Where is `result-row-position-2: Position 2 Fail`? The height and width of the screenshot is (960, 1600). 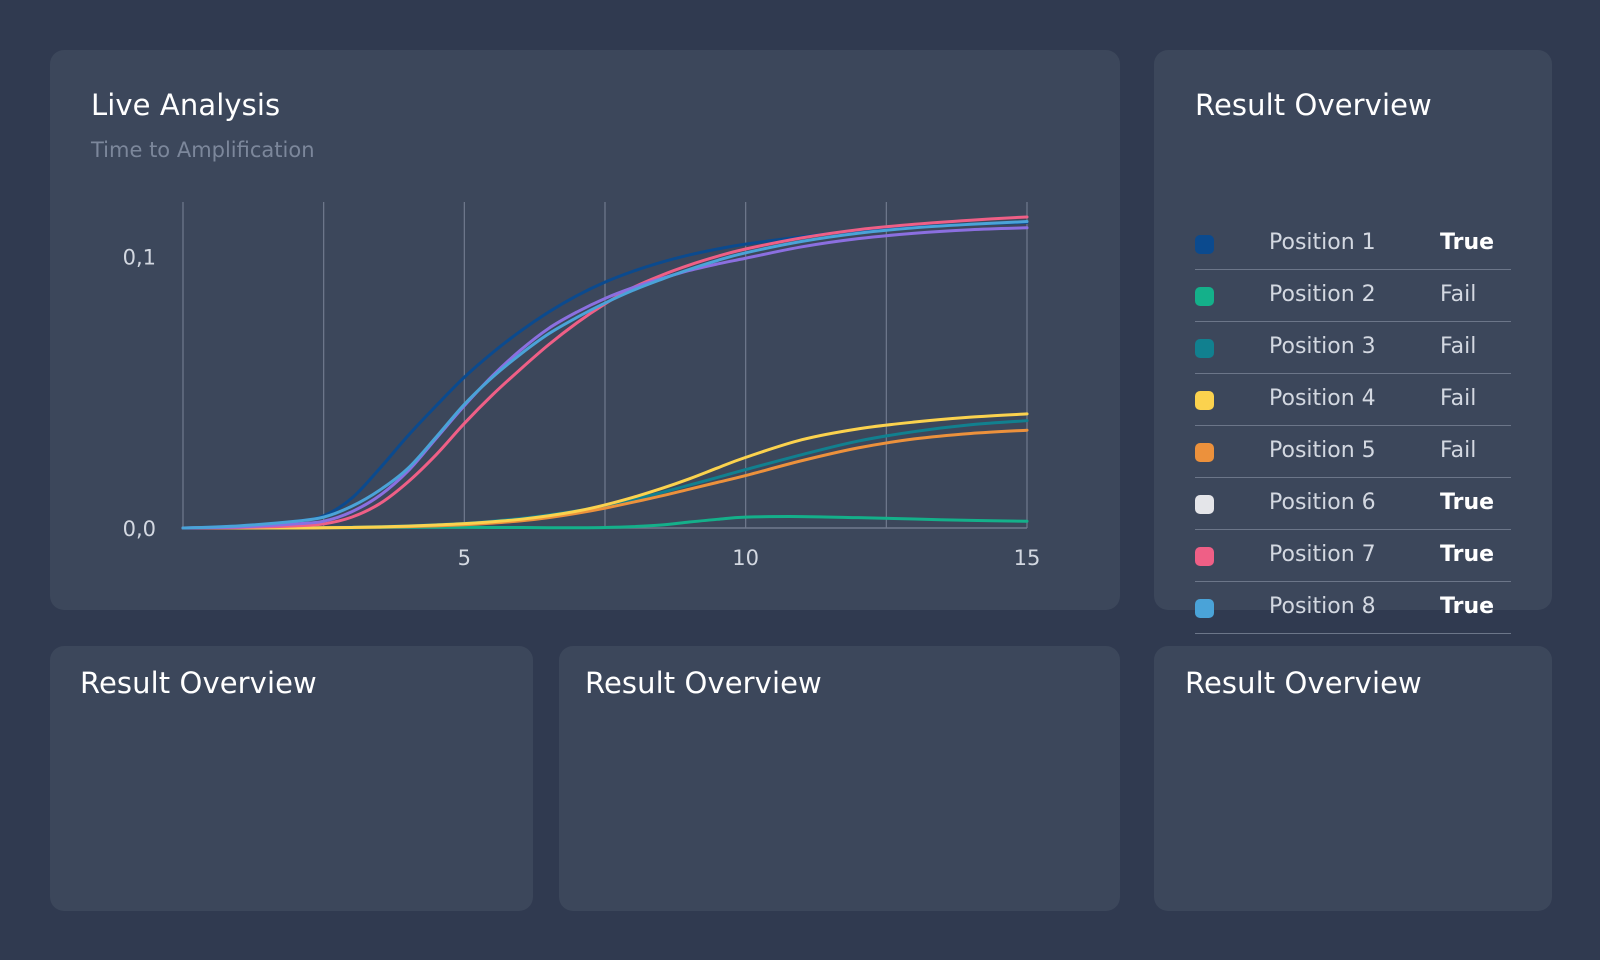 result-row-position-2: Position 2 Fail is located at coordinates (1353, 296).